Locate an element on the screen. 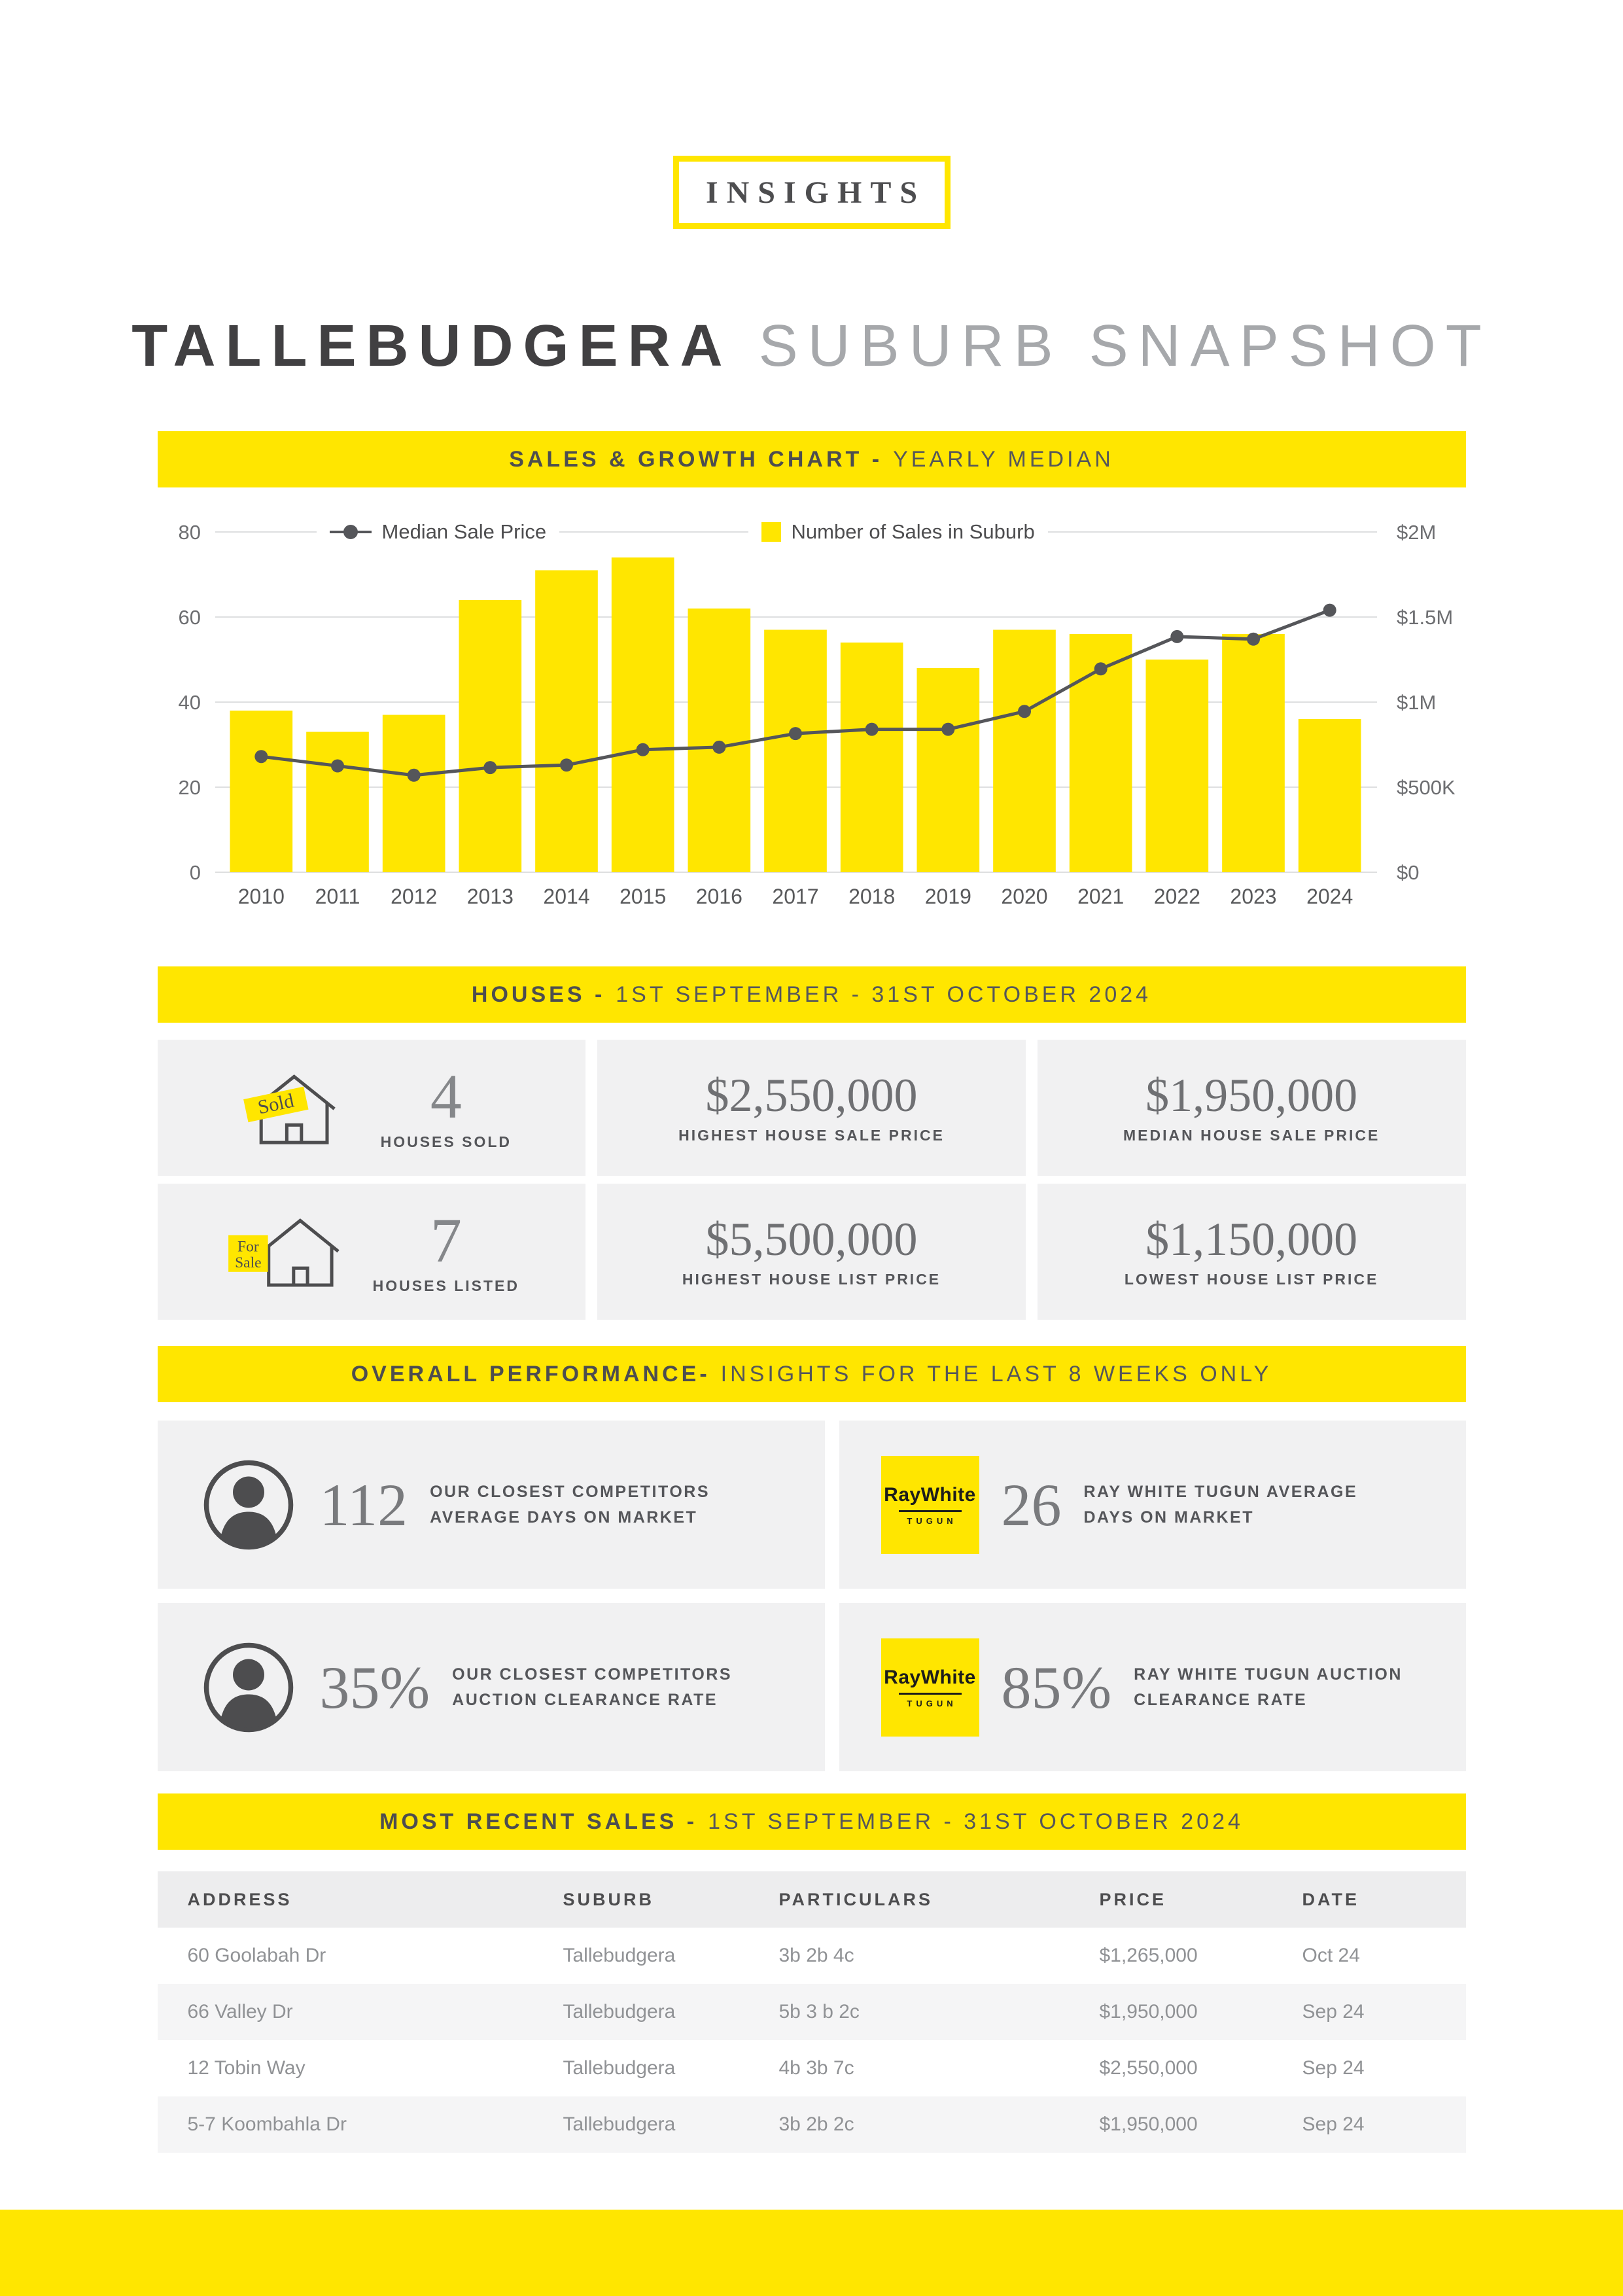 Image resolution: width=1623 pixels, height=2296 pixels. raywhite-logo-icon: RayWhite TUGUN is located at coordinates (930, 1505).